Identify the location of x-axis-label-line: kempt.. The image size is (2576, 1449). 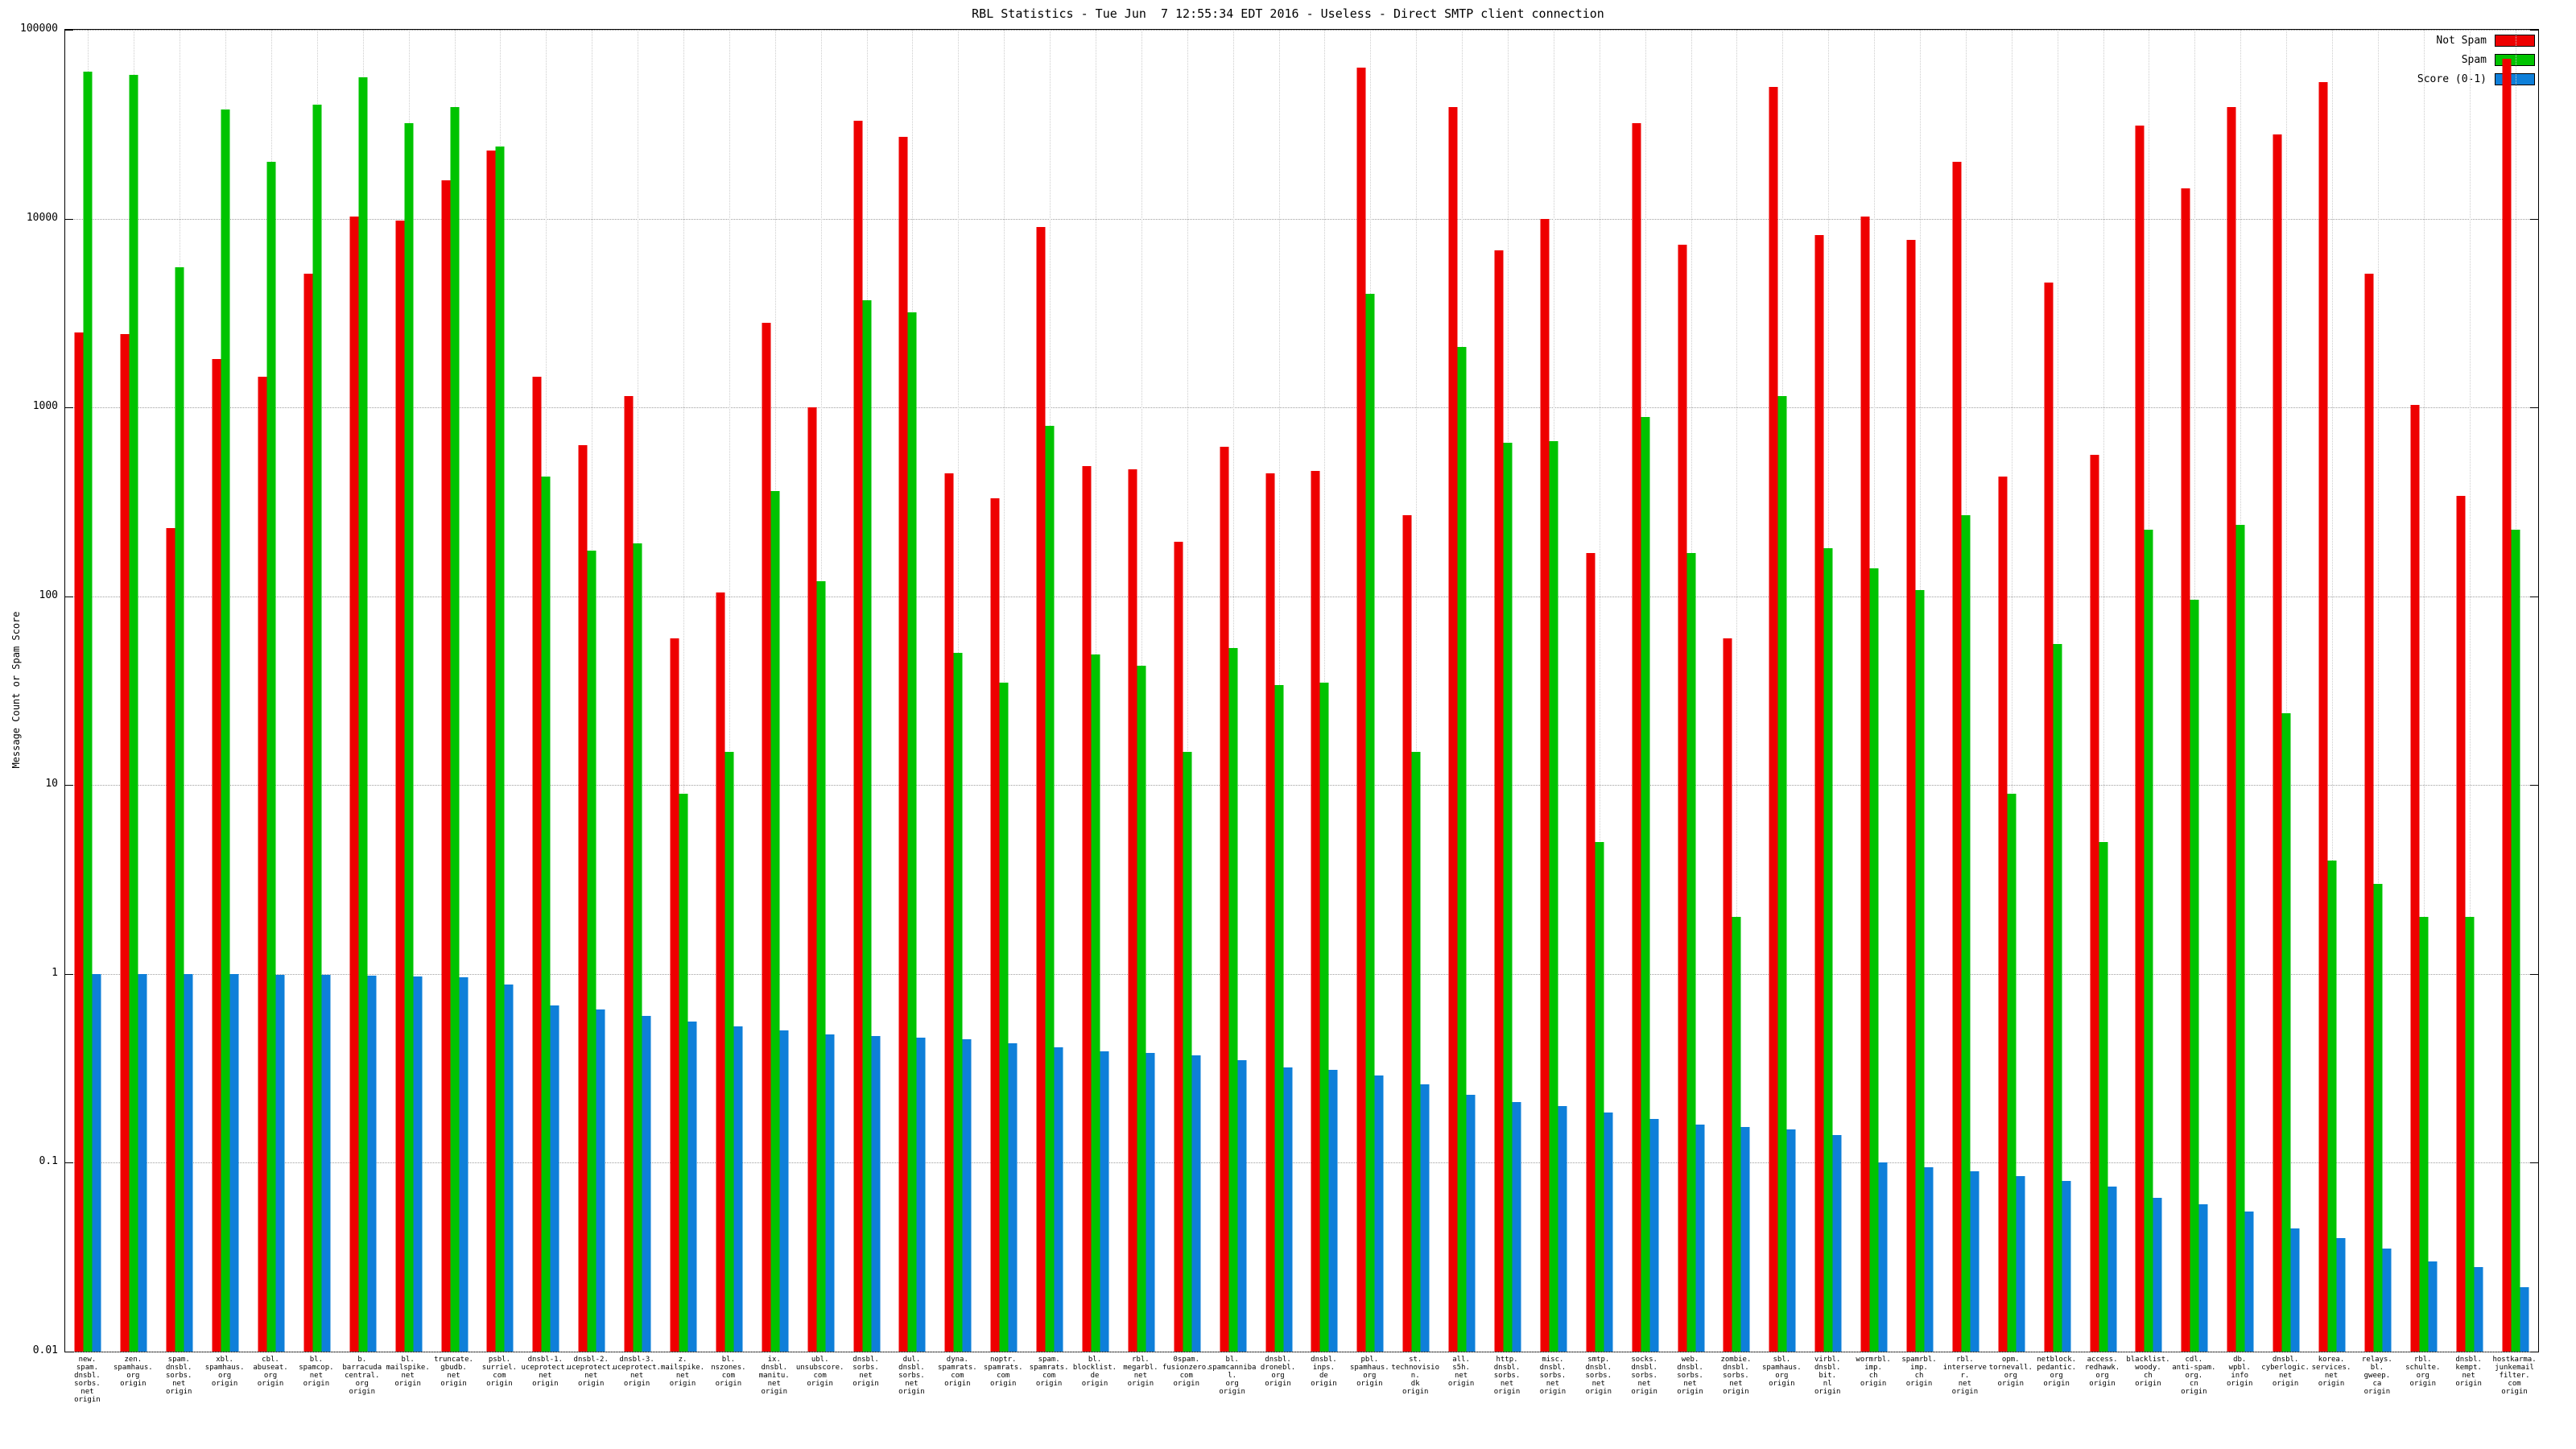
(2468, 1368).